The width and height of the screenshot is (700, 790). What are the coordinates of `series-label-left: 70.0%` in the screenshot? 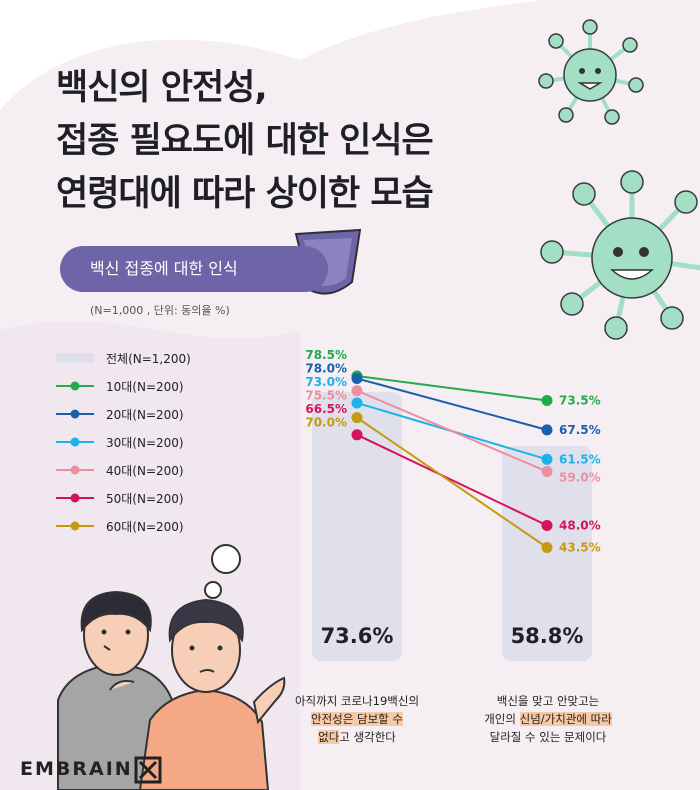 It's located at (326, 423).